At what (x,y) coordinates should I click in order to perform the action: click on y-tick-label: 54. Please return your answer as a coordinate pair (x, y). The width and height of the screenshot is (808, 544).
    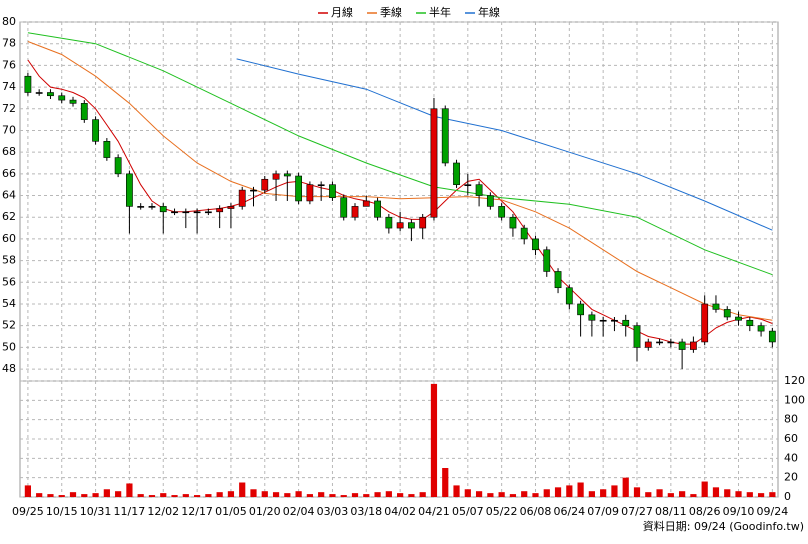
    Looking at the image, I should click on (9, 303).